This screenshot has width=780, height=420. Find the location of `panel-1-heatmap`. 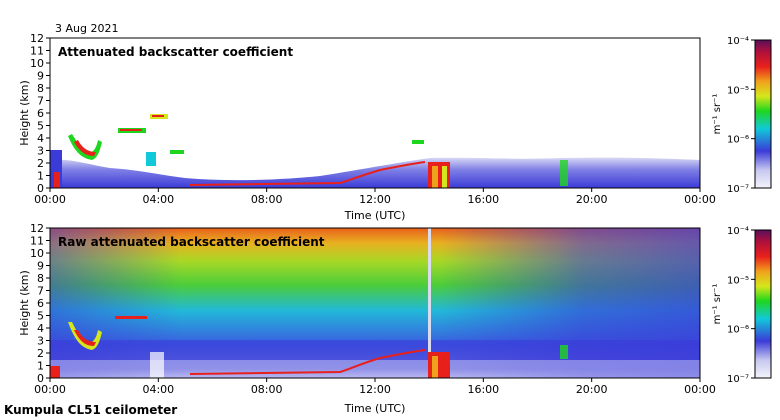

panel-1-heatmap is located at coordinates (375, 151).